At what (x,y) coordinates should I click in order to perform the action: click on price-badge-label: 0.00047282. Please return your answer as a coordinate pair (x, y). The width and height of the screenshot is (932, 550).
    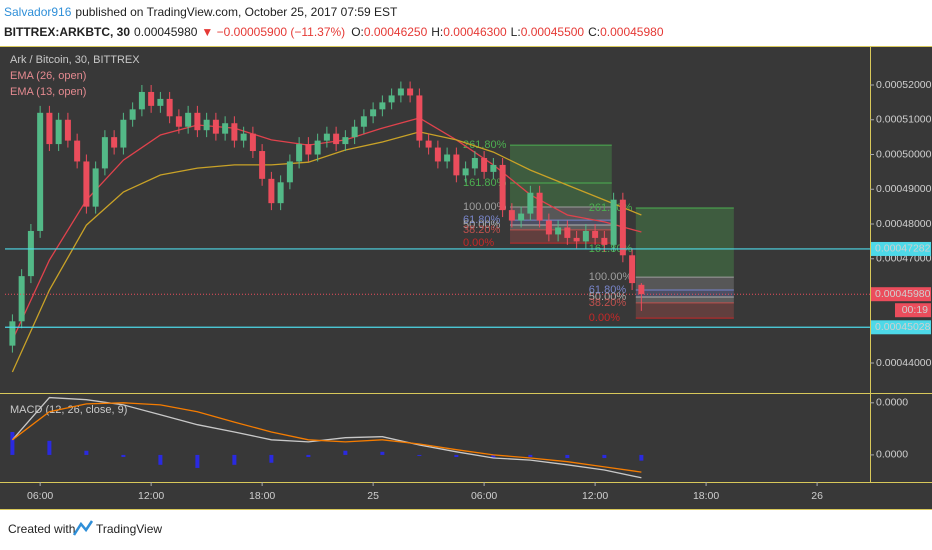
    Looking at the image, I should click on (903, 249).